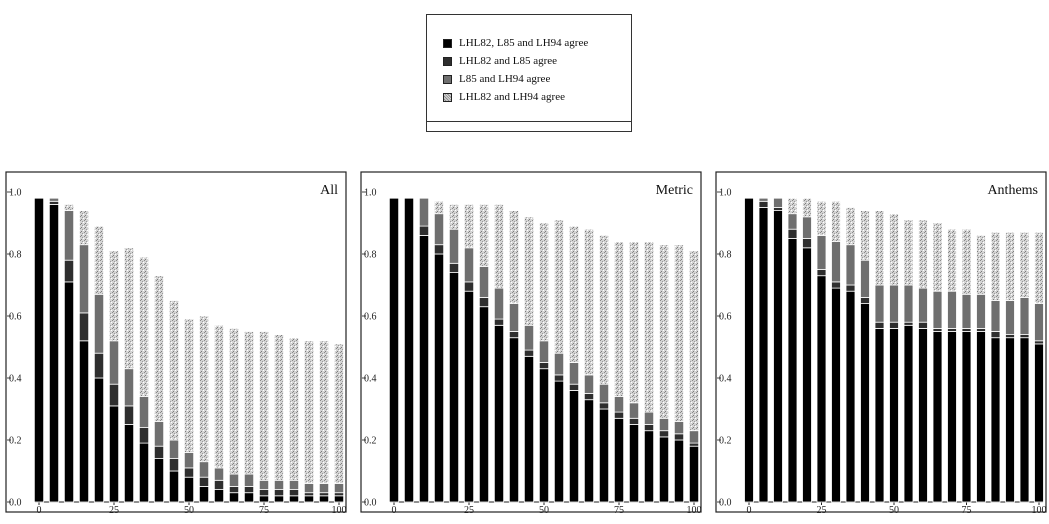 The width and height of the screenshot is (1049, 524). What do you see at coordinates (500, 61) in the screenshot?
I see `legend-item: LHL82 and L85 agree` at bounding box center [500, 61].